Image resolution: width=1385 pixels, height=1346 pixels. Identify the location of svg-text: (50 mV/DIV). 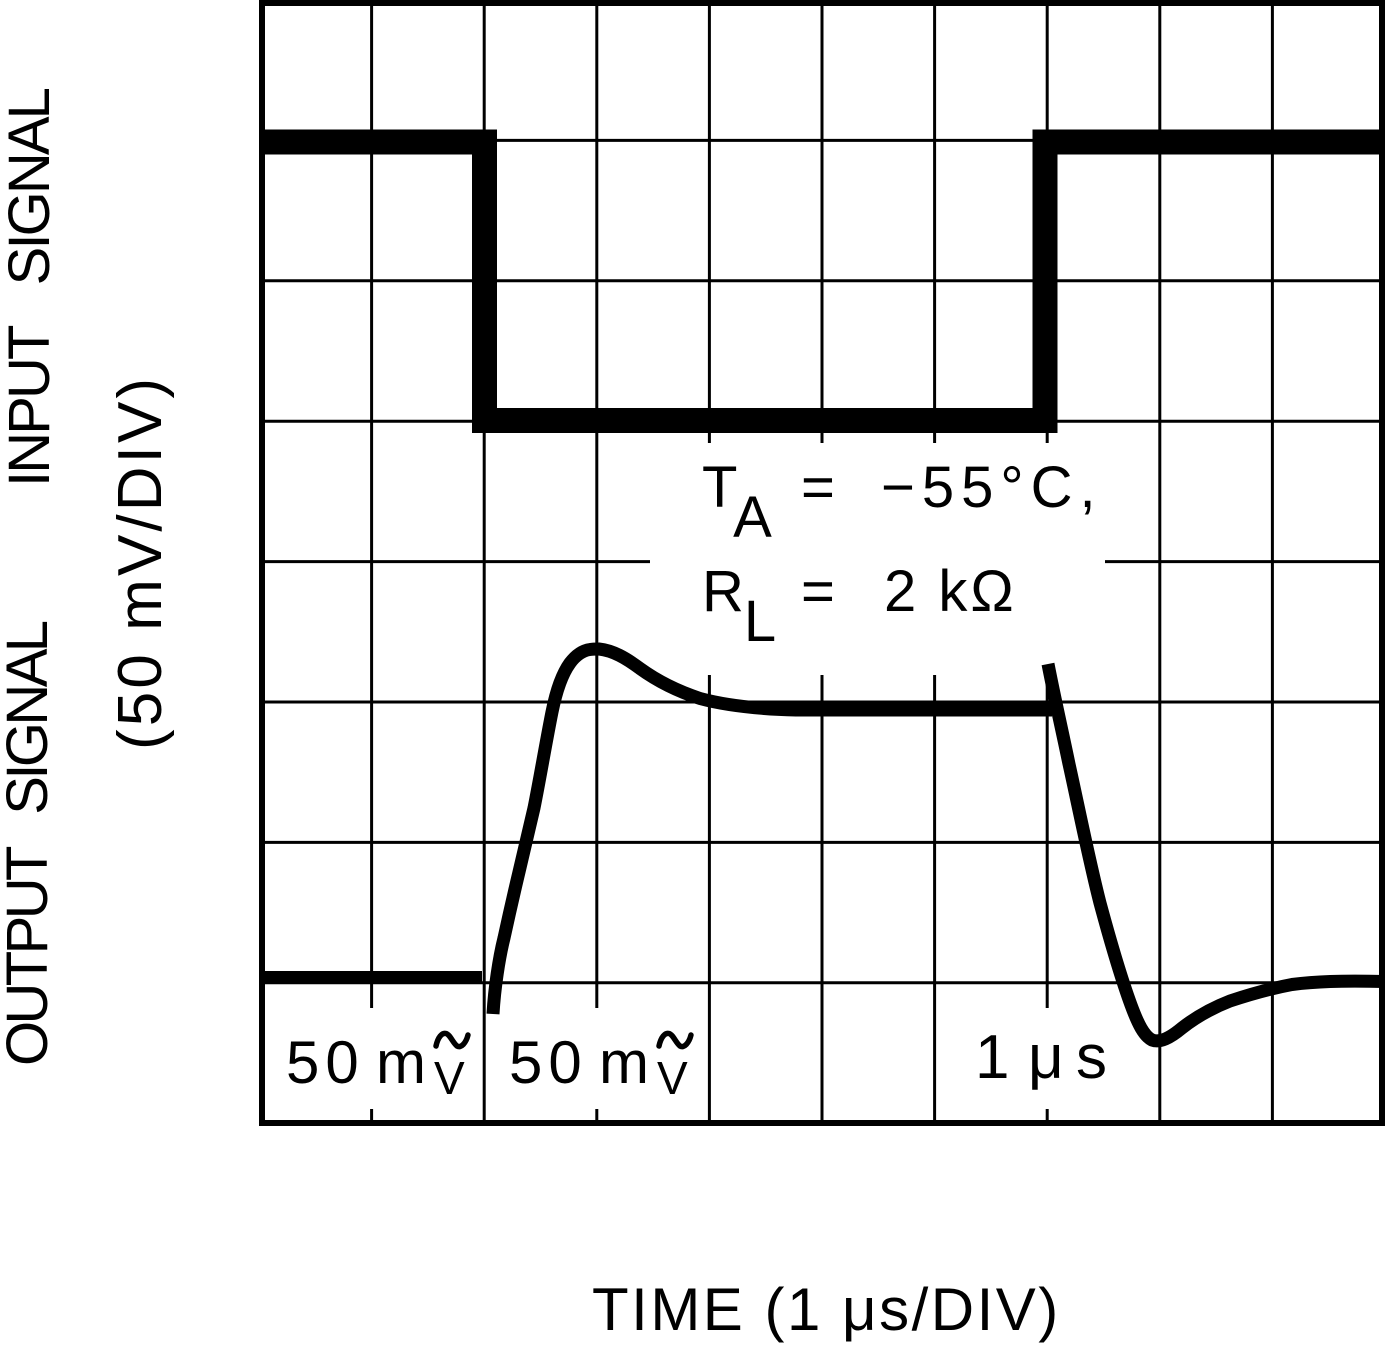
(140, 562).